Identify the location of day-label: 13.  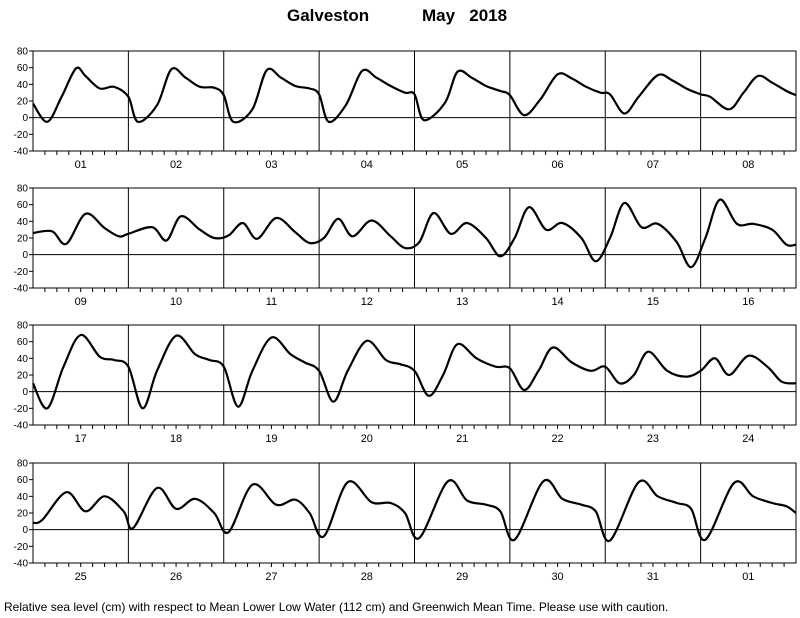
(462, 302).